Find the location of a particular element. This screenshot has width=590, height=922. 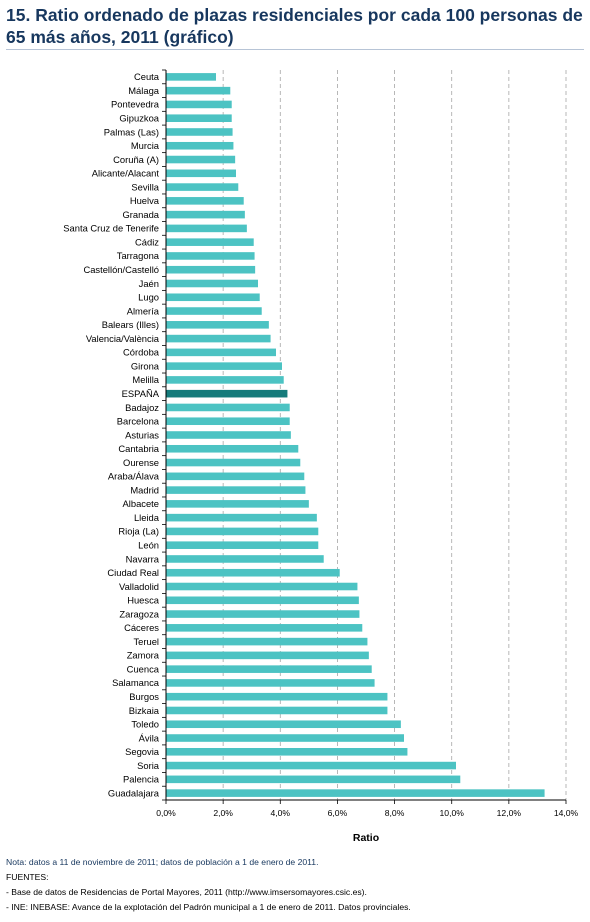

category-label: Málaga is located at coordinates (144, 90).